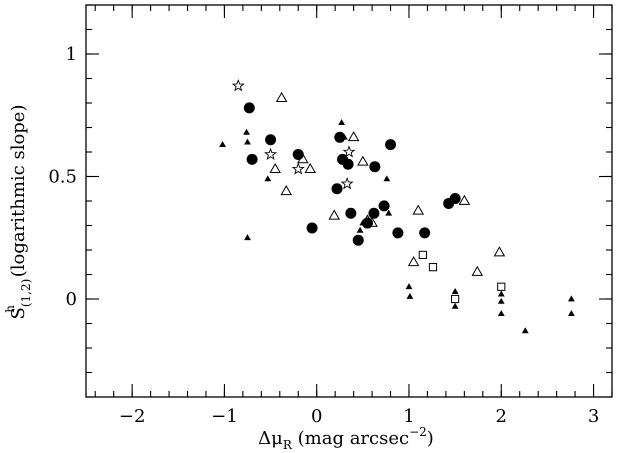 The height and width of the screenshot is (453, 621). I want to click on x-tick-label: −1, so click(224, 416).